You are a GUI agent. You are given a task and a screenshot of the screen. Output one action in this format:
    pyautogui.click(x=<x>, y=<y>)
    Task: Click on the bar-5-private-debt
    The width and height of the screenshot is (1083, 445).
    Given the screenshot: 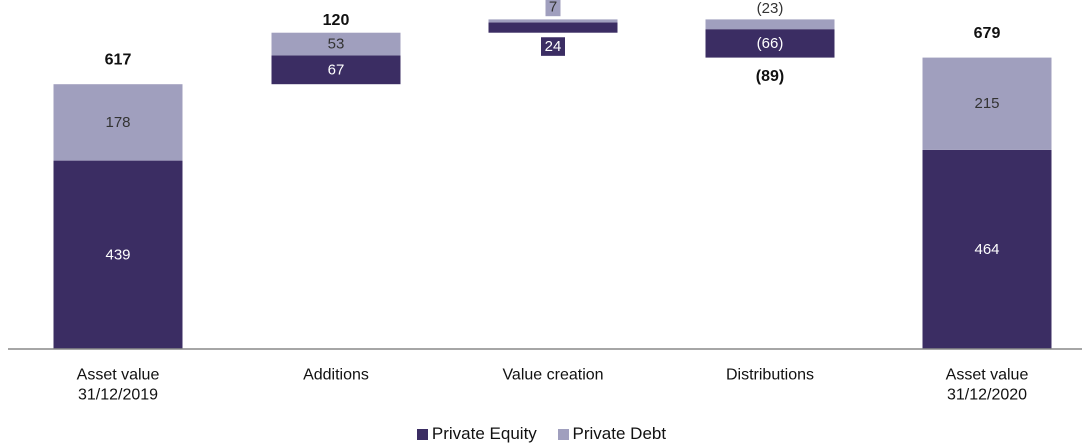 What is the action you would take?
    pyautogui.click(x=987, y=103)
    